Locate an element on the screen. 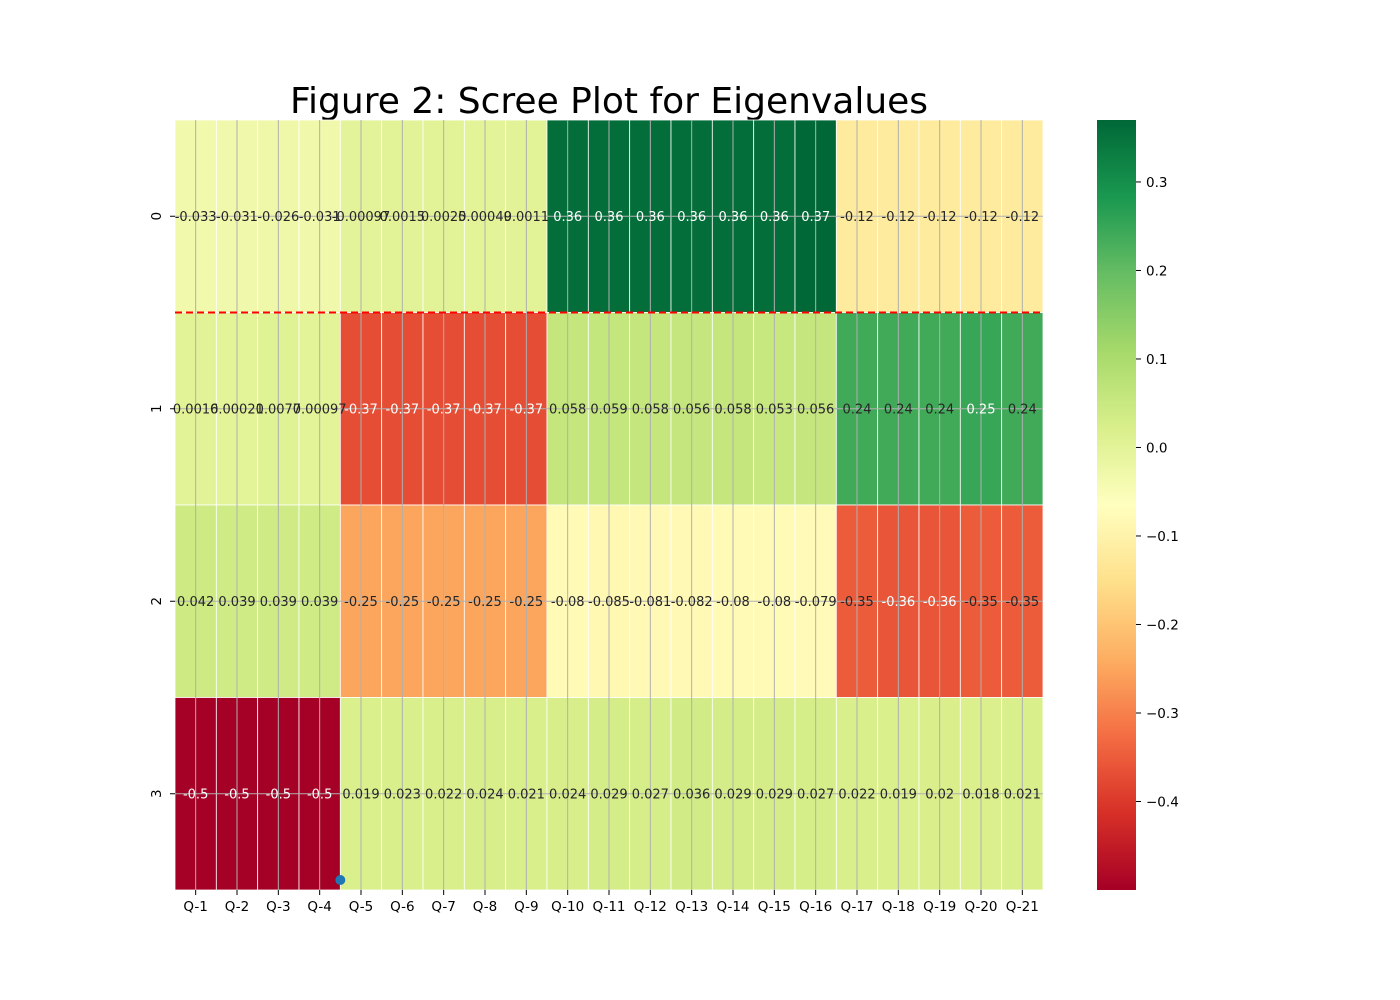 This screenshot has width=1400, height=1000. x-tick-label: Q-19 is located at coordinates (939, 907).